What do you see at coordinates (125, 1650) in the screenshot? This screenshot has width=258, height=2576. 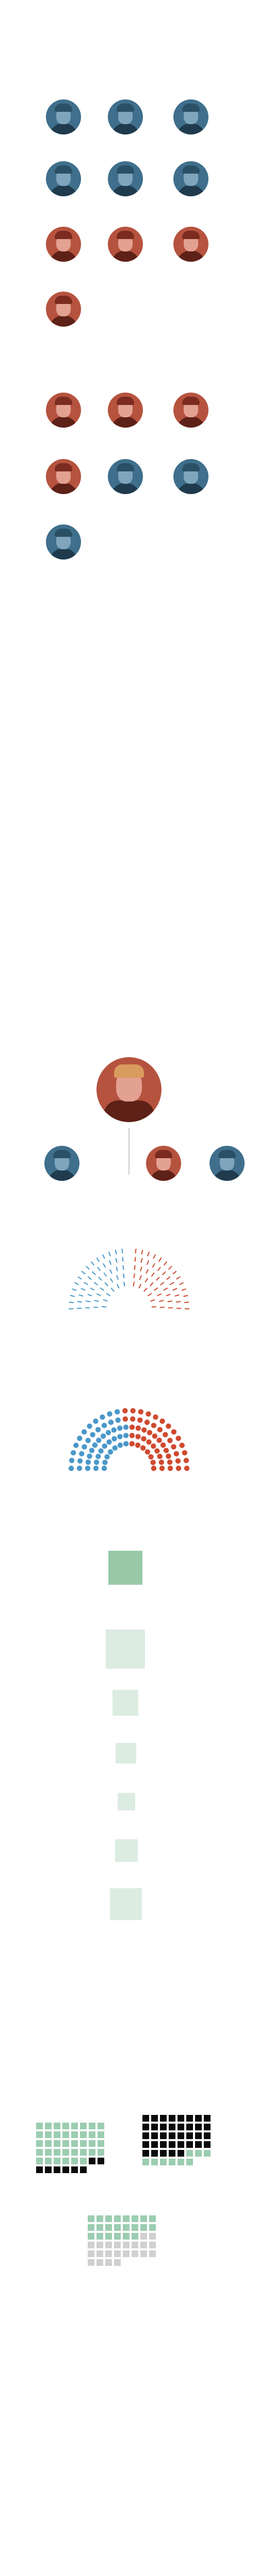 I see `scale-square` at bounding box center [125, 1650].